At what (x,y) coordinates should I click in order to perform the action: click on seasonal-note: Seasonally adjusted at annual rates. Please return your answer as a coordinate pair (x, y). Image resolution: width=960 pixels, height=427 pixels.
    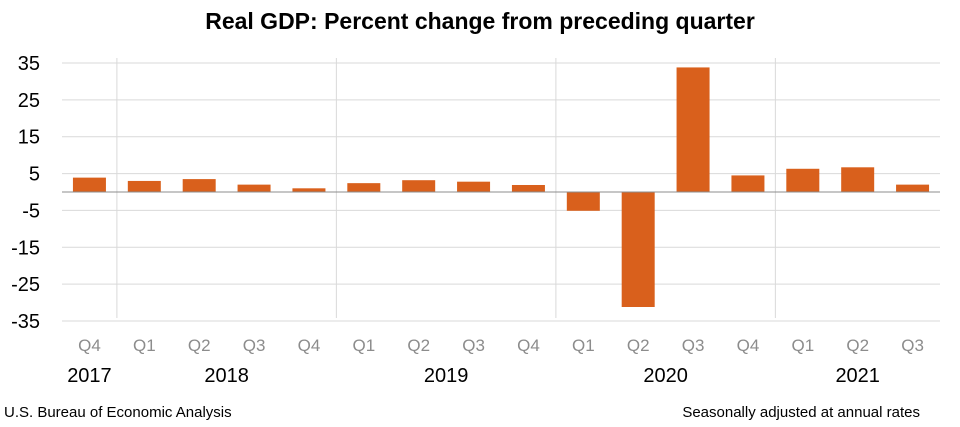
    Looking at the image, I should click on (801, 412).